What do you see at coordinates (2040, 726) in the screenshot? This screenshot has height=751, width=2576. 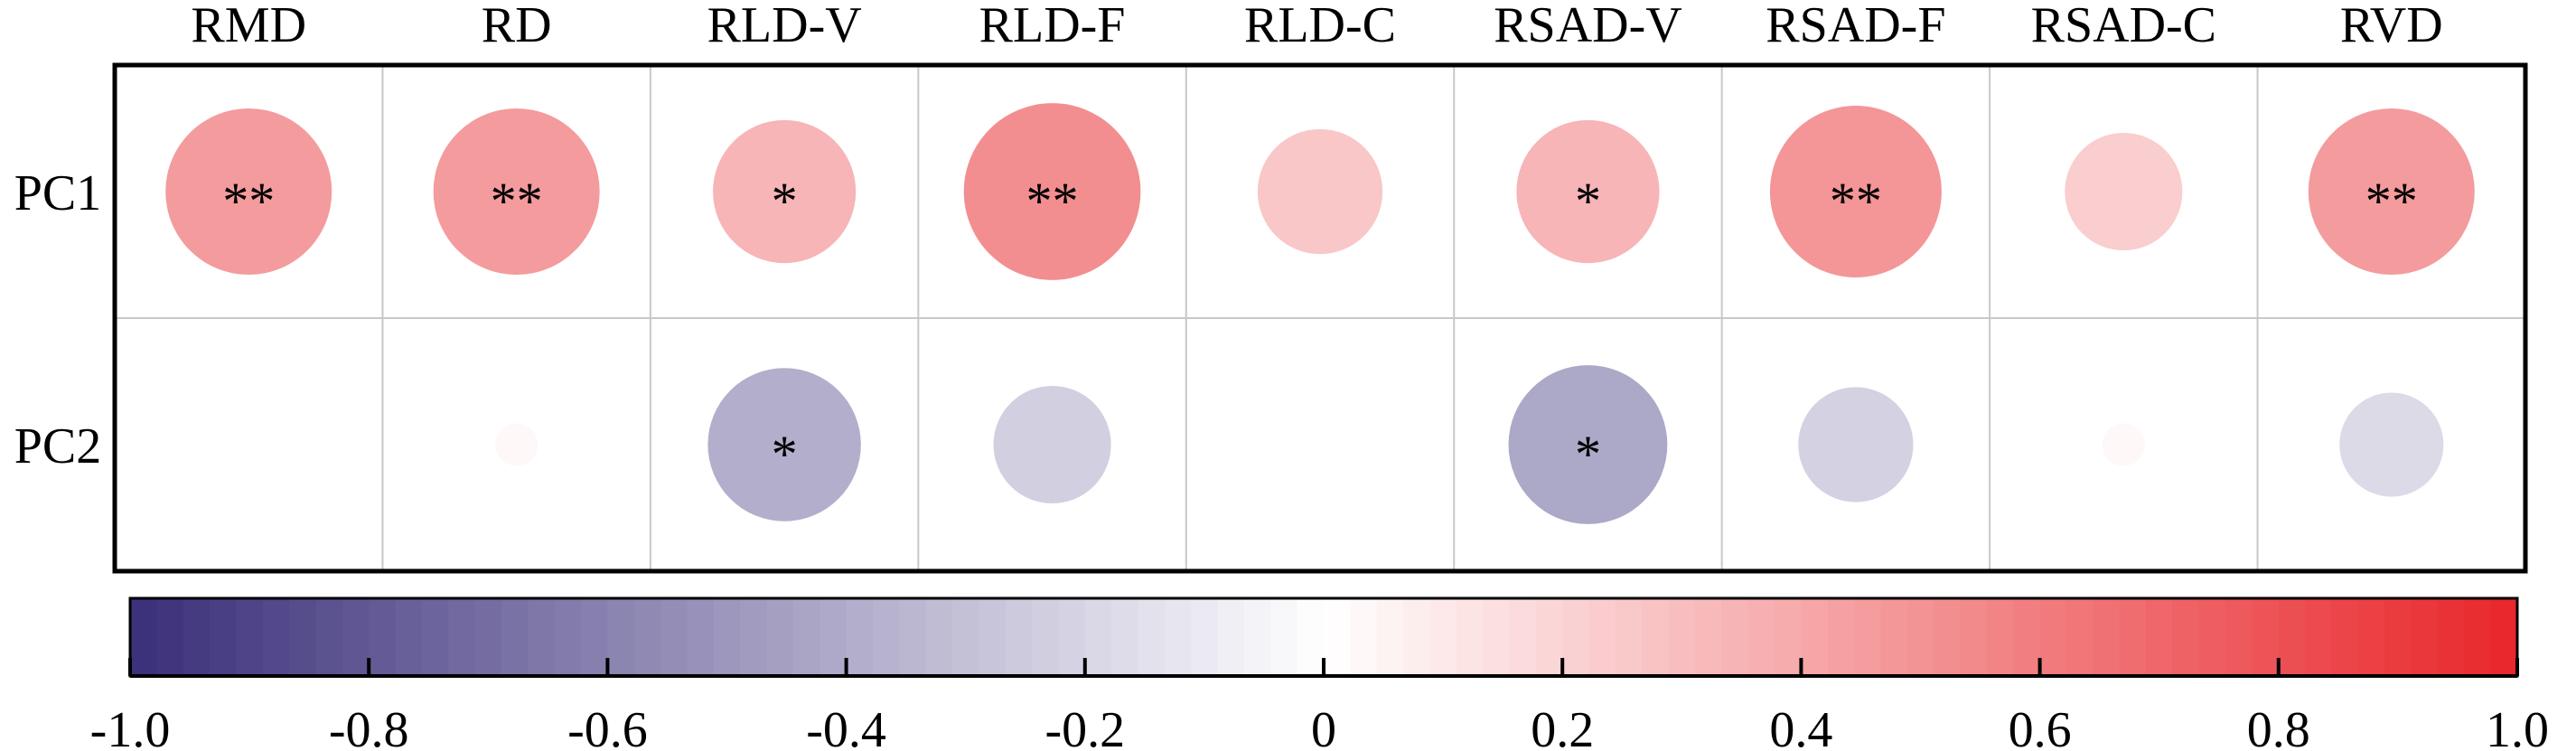 I see `colorbar-tick-label: 0.6` at bounding box center [2040, 726].